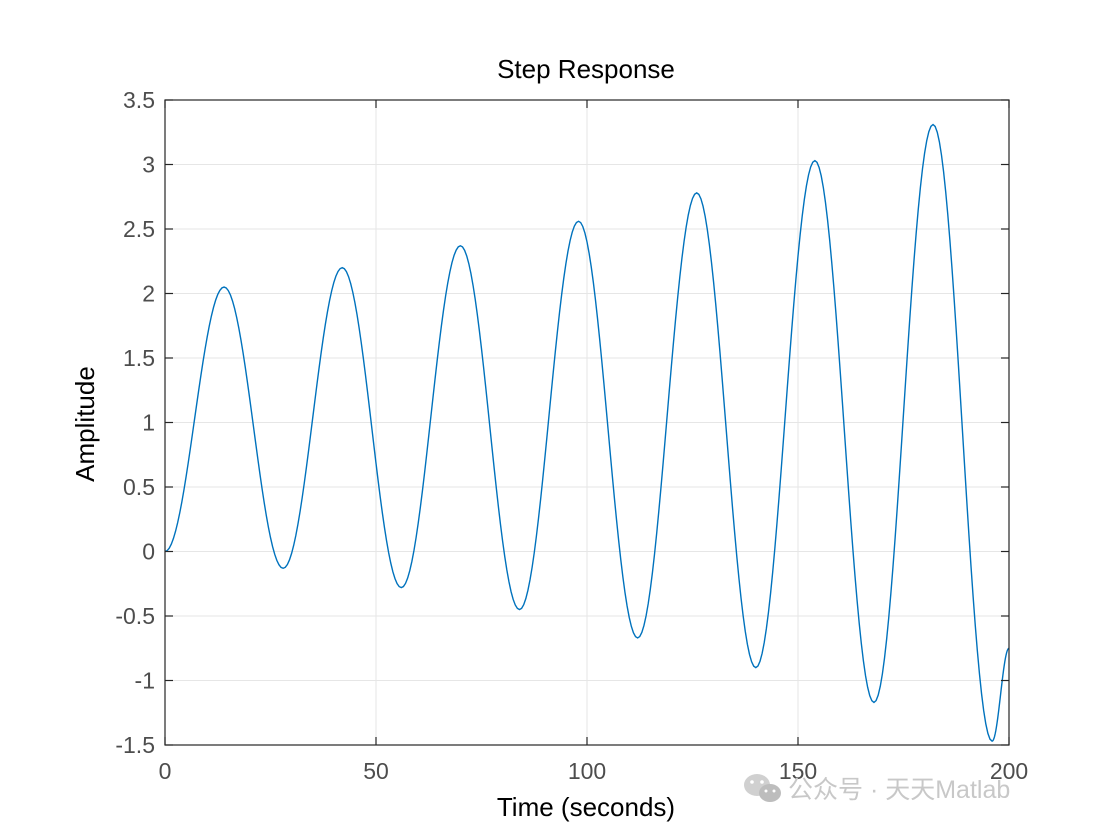 This screenshot has height=833, width=1115. Describe the element at coordinates (85, 424) in the screenshot. I see `y-axis-label: Amplitude` at that location.